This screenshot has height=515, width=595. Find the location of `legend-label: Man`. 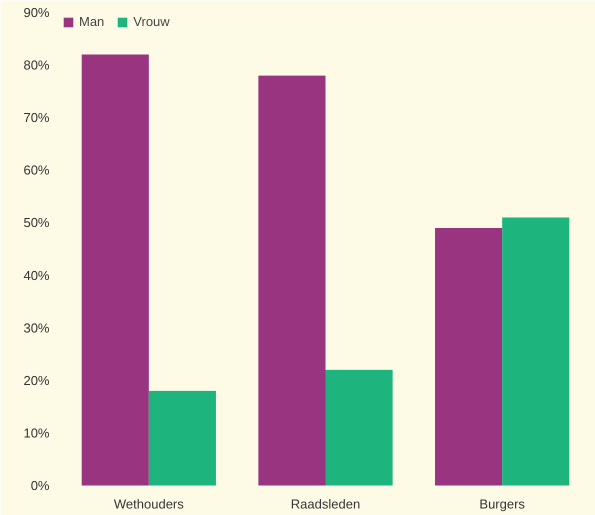

legend-label: Man is located at coordinates (91, 21).